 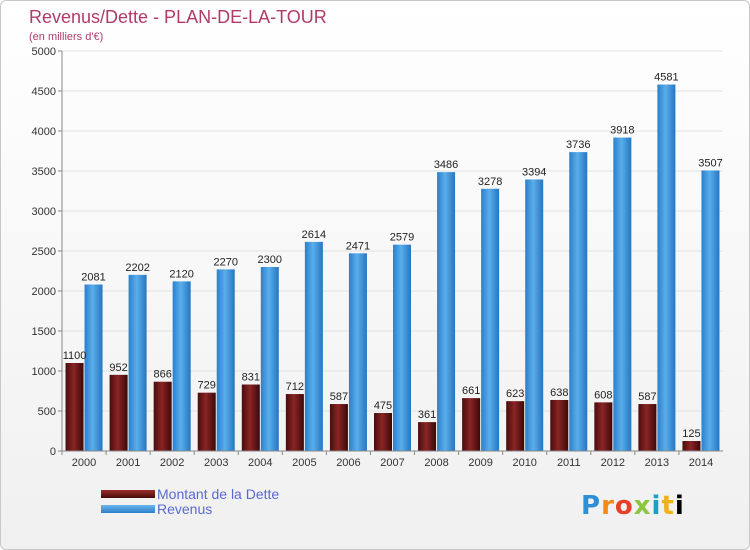 What do you see at coordinates (383, 406) in the screenshot?
I see `data-label-dette: 475` at bounding box center [383, 406].